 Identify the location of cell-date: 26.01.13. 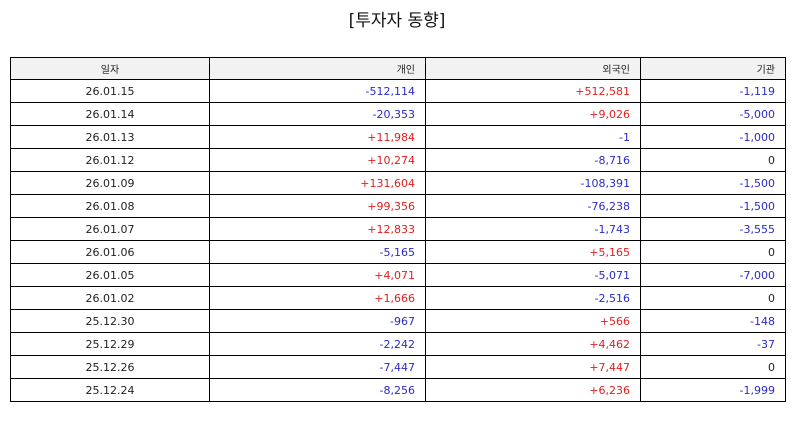
(110, 137).